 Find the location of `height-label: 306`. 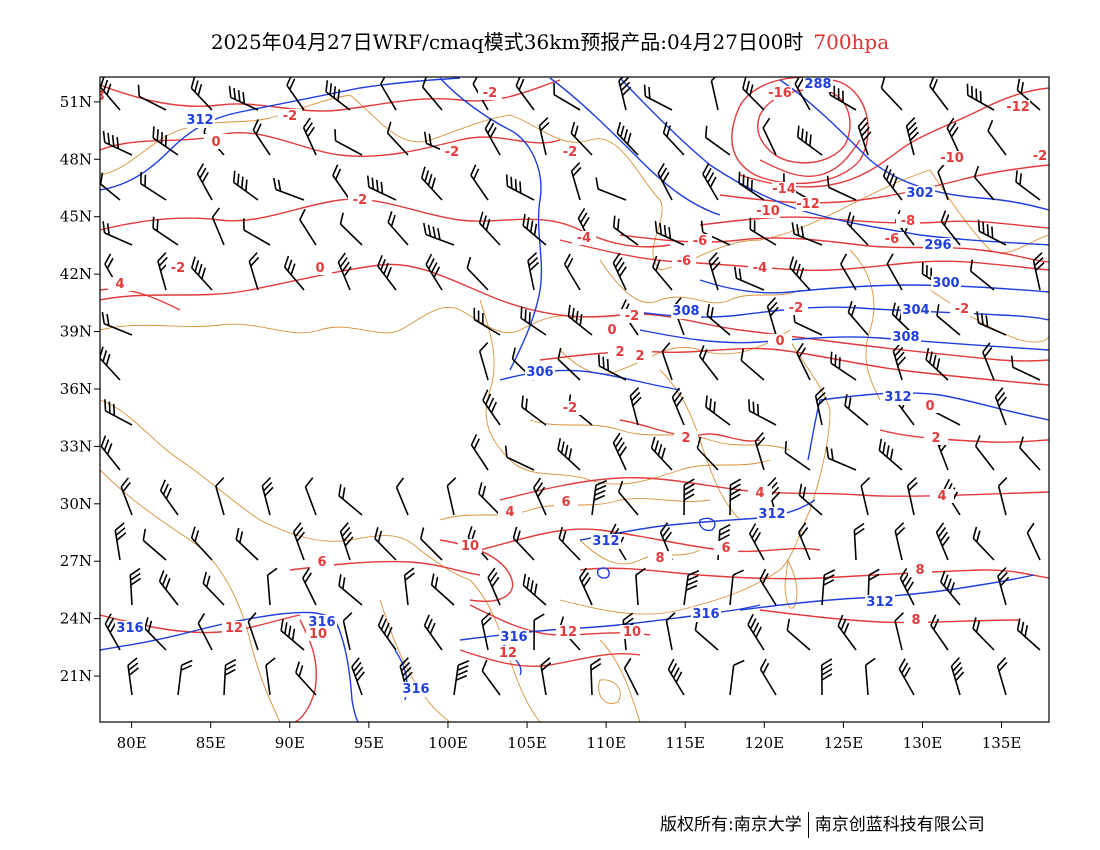

height-label: 306 is located at coordinates (539, 372).